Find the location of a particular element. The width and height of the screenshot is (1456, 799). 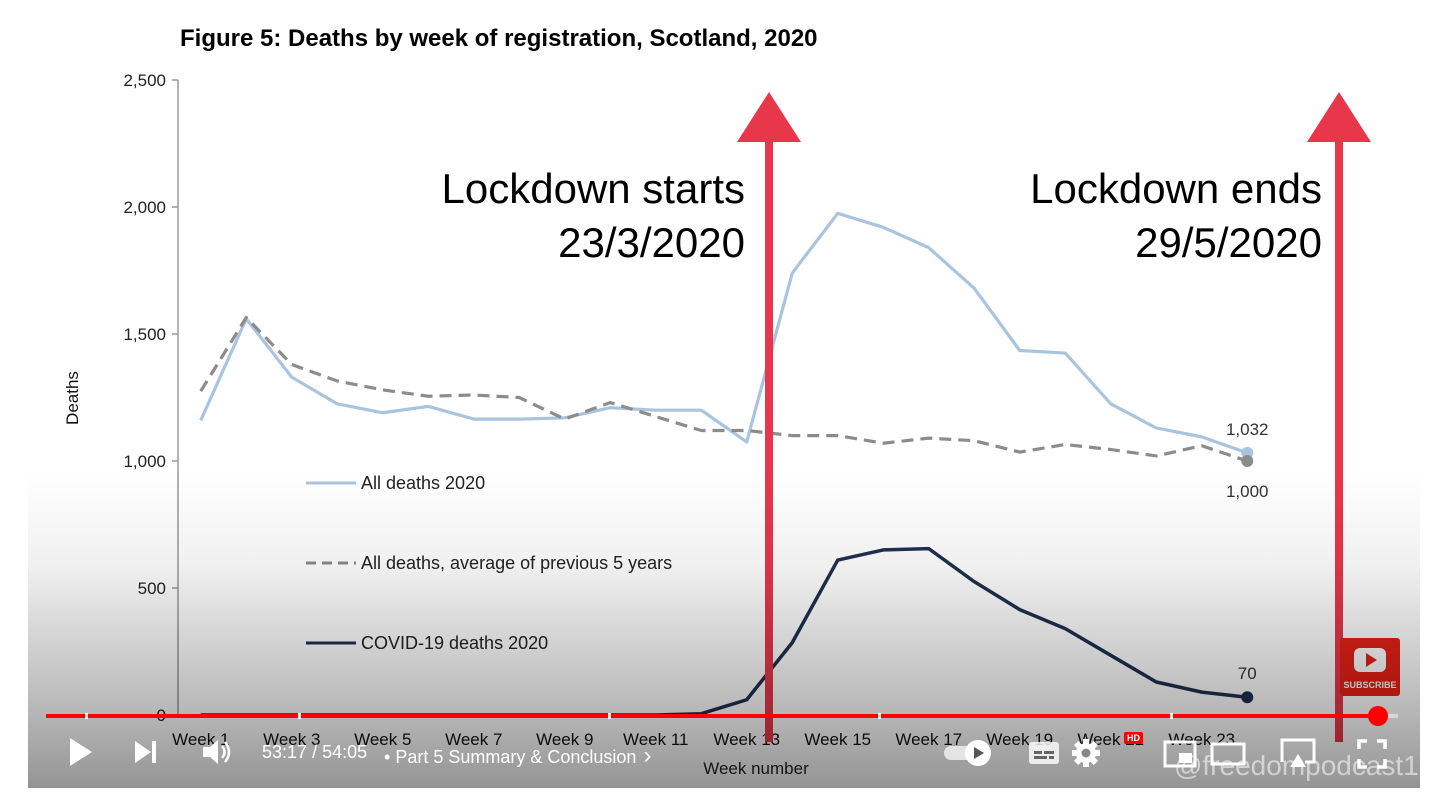

play-button is located at coordinates (80, 752).